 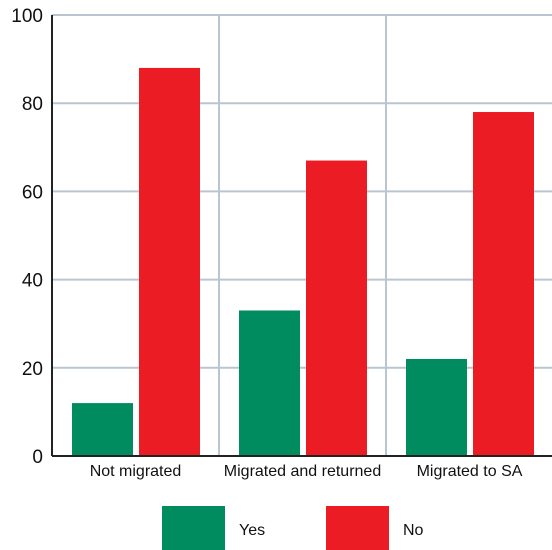 What do you see at coordinates (193, 528) in the screenshot?
I see `legend-swatch-yes` at bounding box center [193, 528].